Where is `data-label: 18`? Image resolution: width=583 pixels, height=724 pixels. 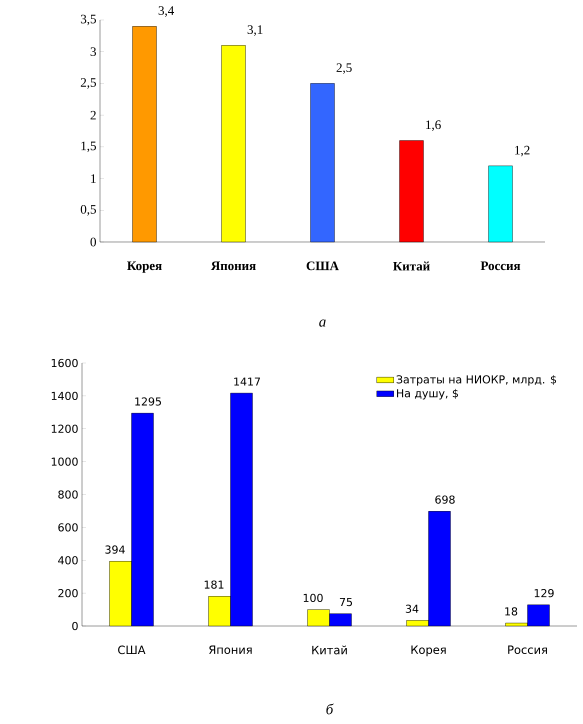 data-label: 18 is located at coordinates (511, 611).